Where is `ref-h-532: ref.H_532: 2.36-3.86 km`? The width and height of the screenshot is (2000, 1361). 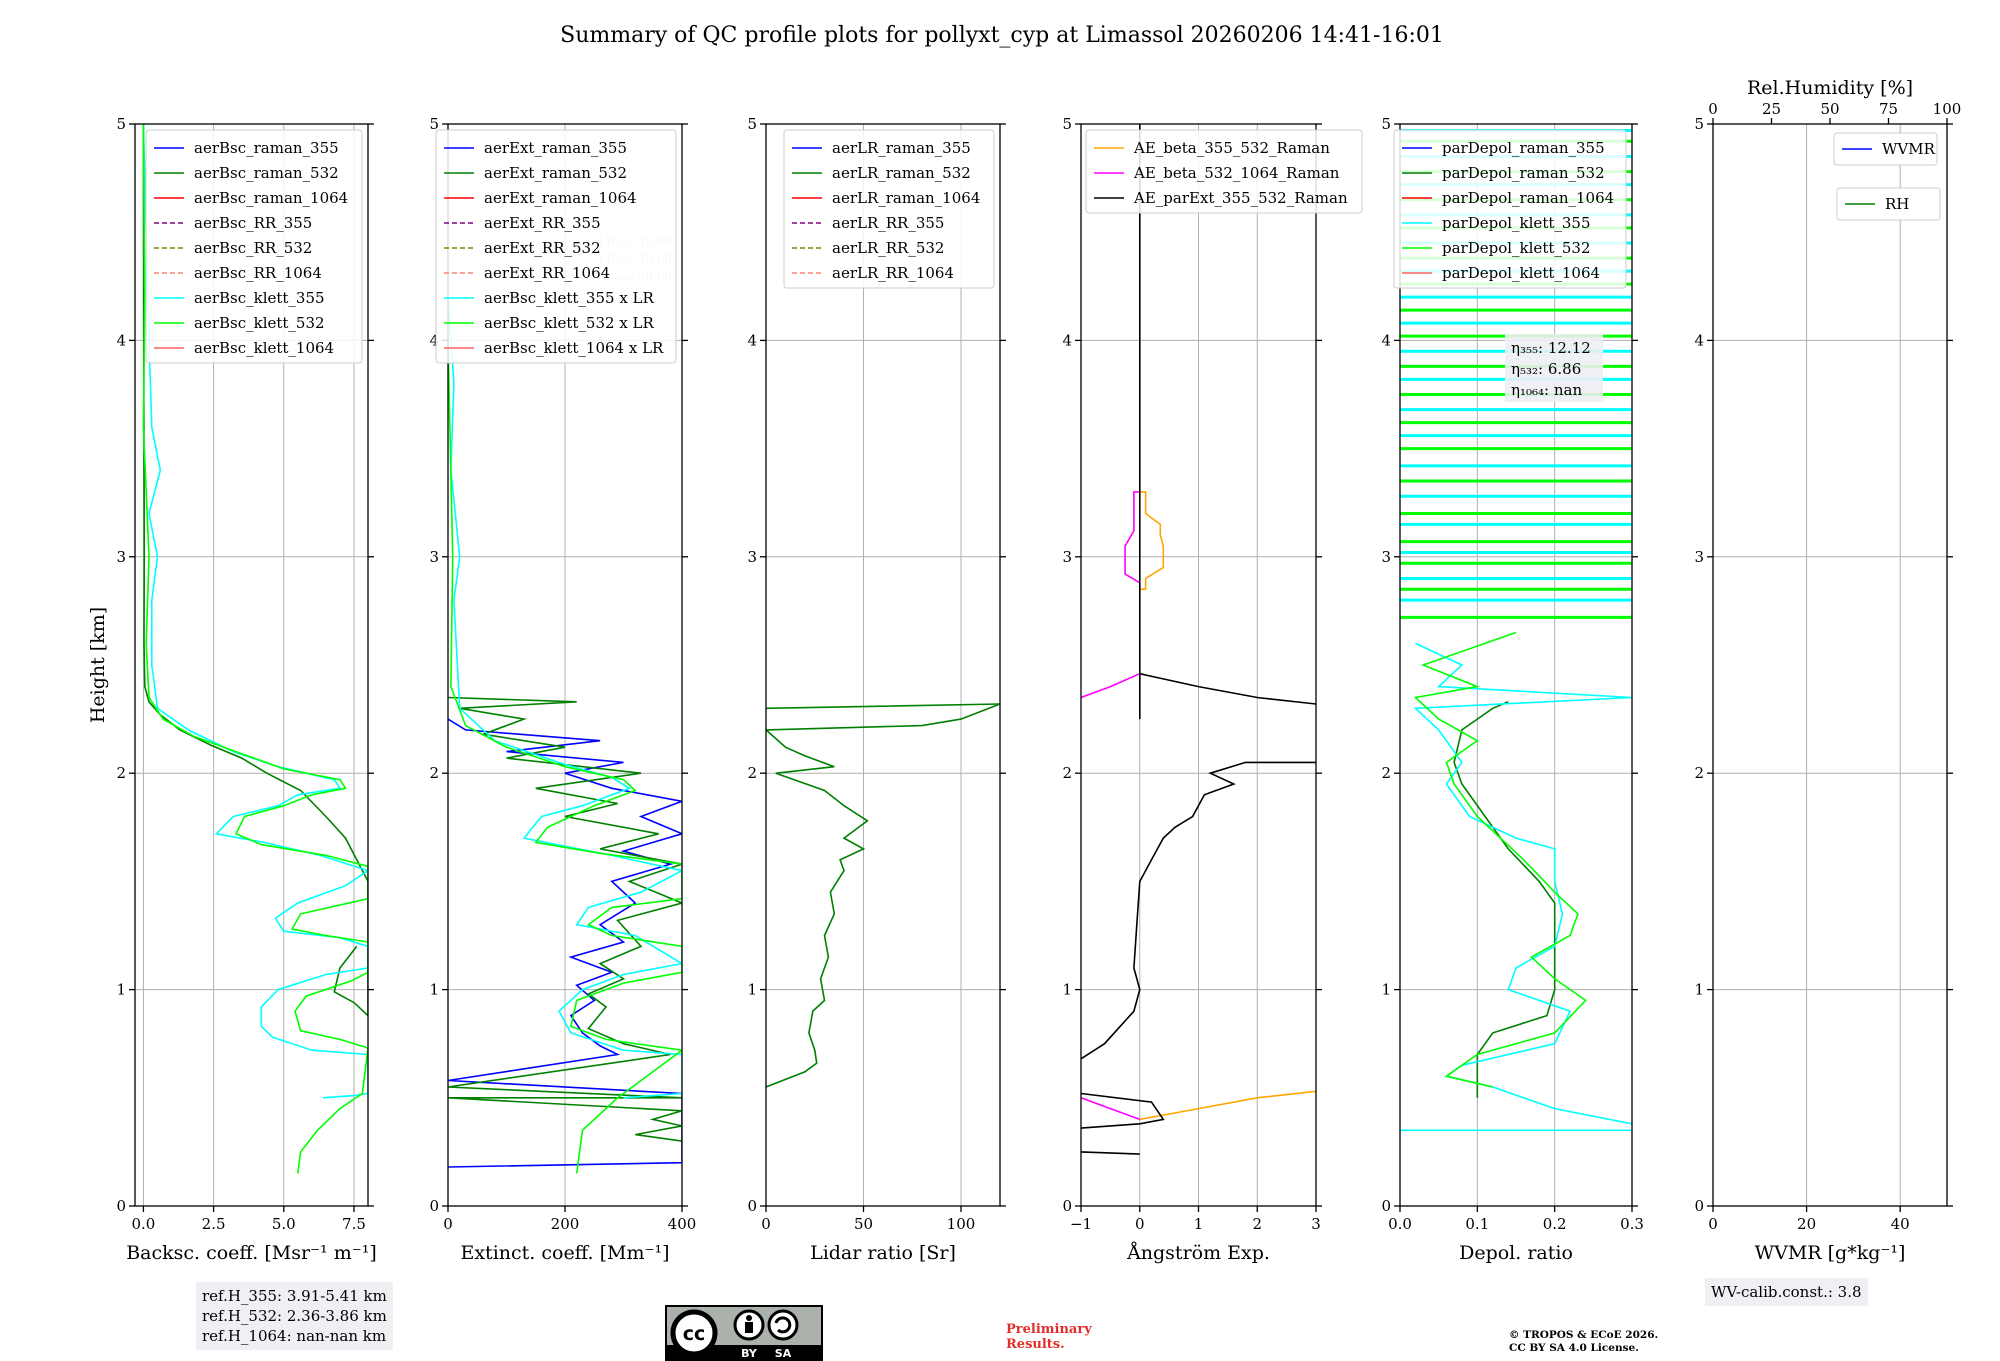
ref-h-532: ref.H_532: 2.36-3.86 km is located at coordinates (294, 1316).